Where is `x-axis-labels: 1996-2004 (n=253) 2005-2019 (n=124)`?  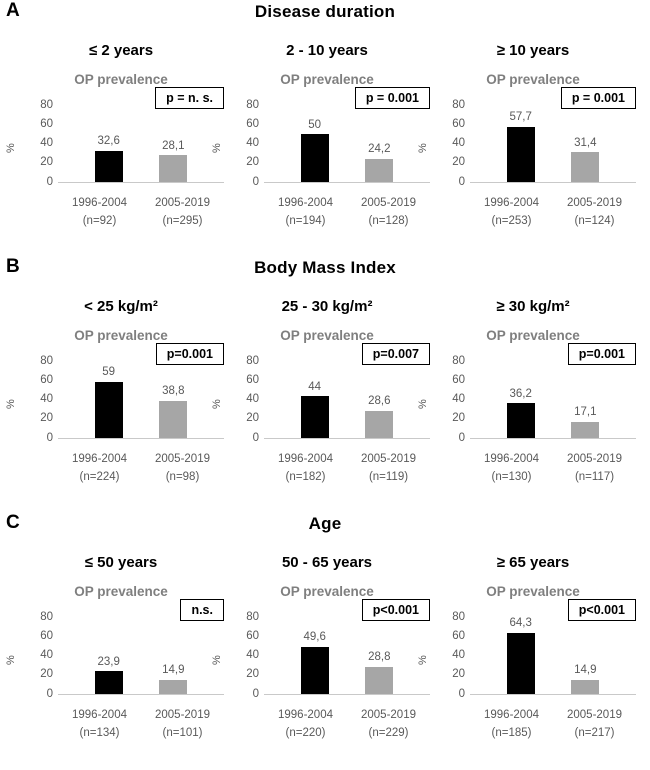 x-axis-labels: 1996-2004 (n=253) 2005-2019 (n=124) is located at coordinates (553, 212).